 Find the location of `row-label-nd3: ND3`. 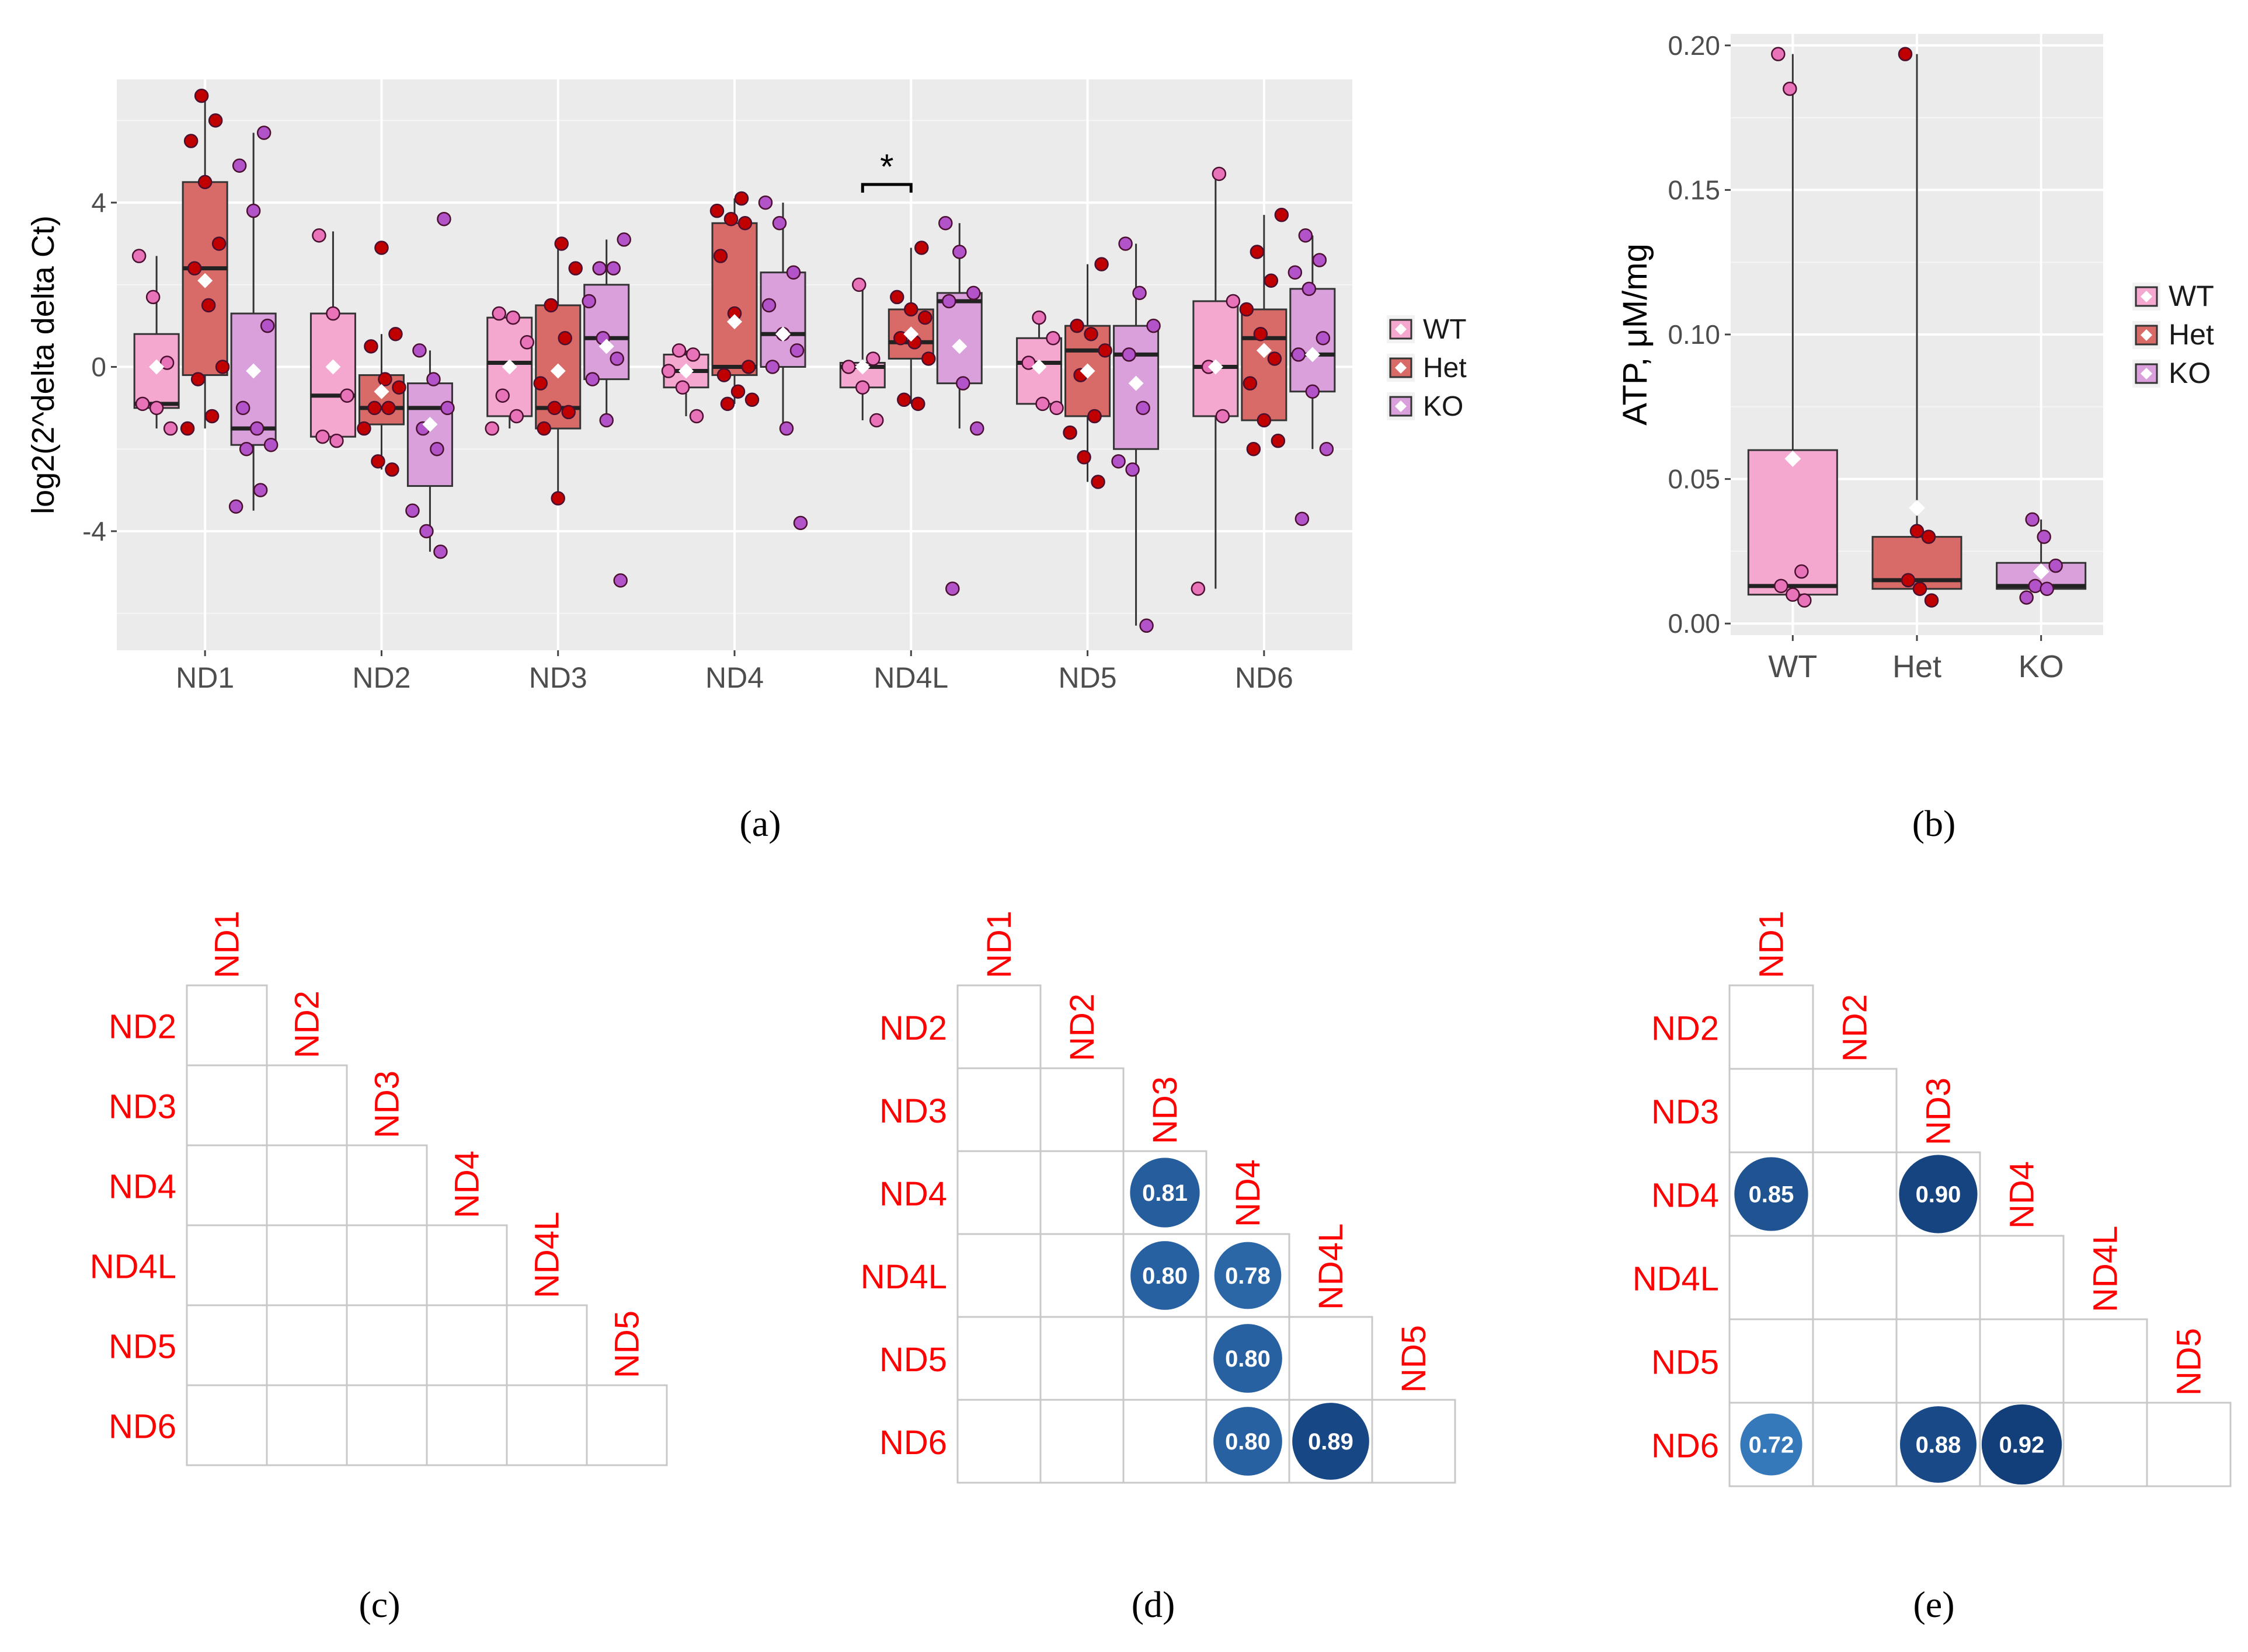

row-label-nd3: ND3 is located at coordinates (1685, 1112).